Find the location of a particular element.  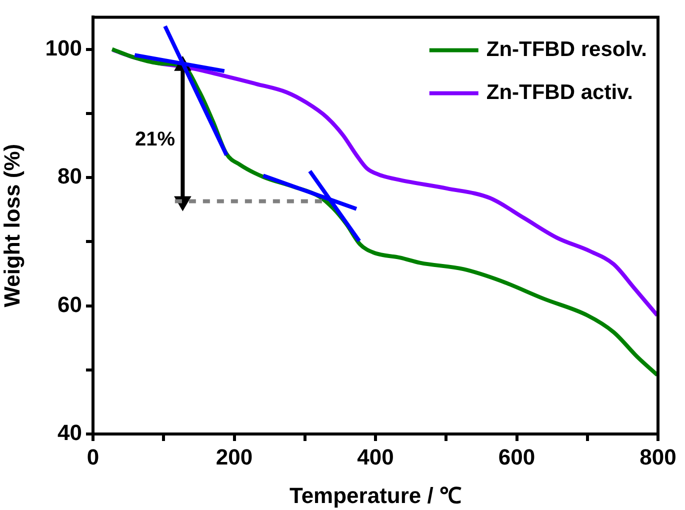

y-tick-label: 40 is located at coordinates (70, 433).